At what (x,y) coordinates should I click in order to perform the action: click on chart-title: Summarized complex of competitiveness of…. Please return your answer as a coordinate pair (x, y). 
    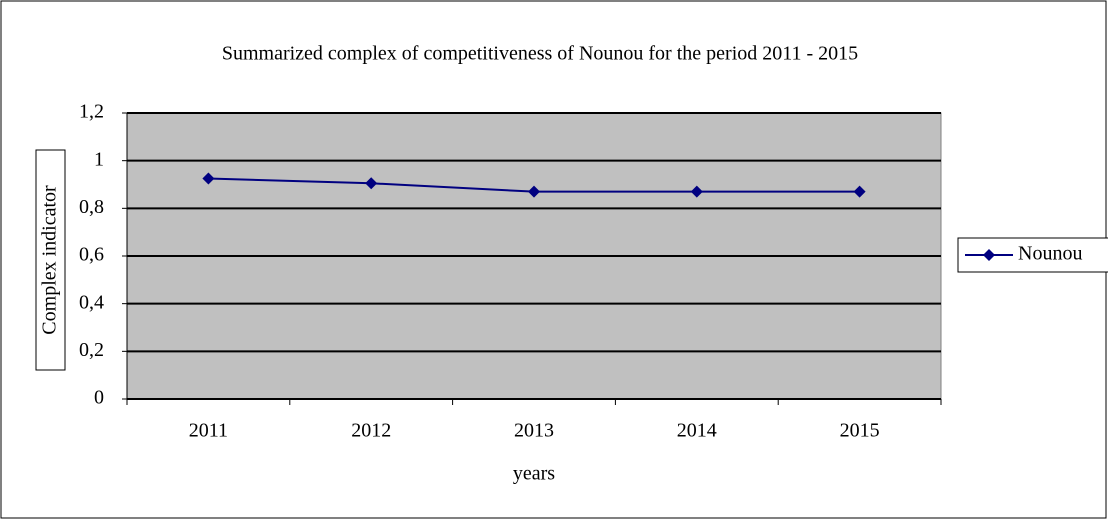
    Looking at the image, I should click on (540, 54).